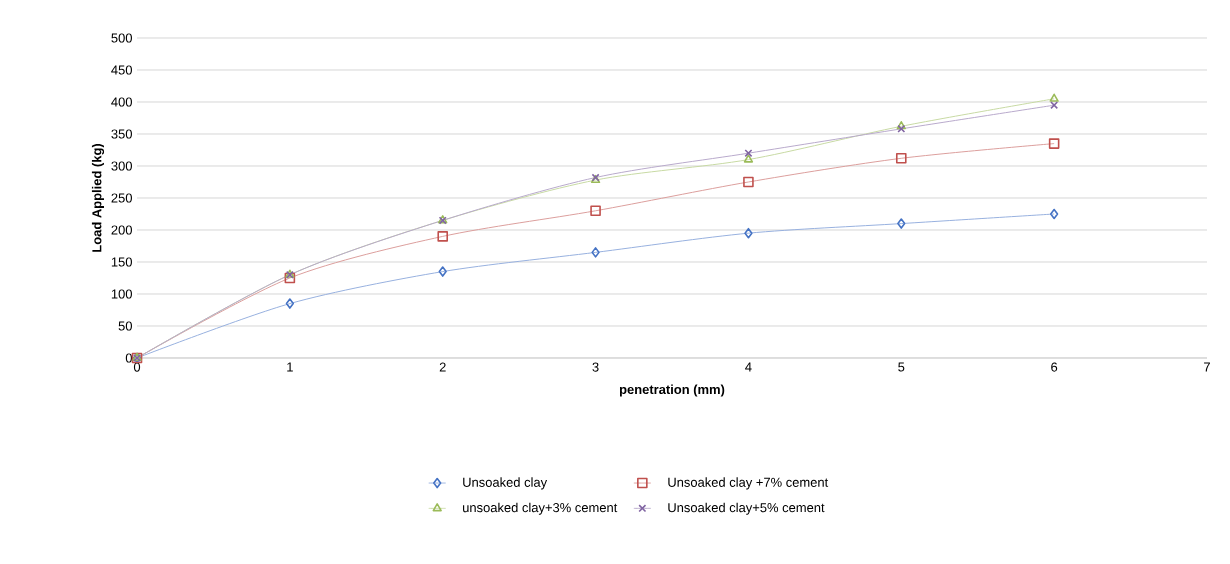 The height and width of the screenshot is (564, 1230). I want to click on y-axis-title: Load Applied (kg), so click(98, 197).